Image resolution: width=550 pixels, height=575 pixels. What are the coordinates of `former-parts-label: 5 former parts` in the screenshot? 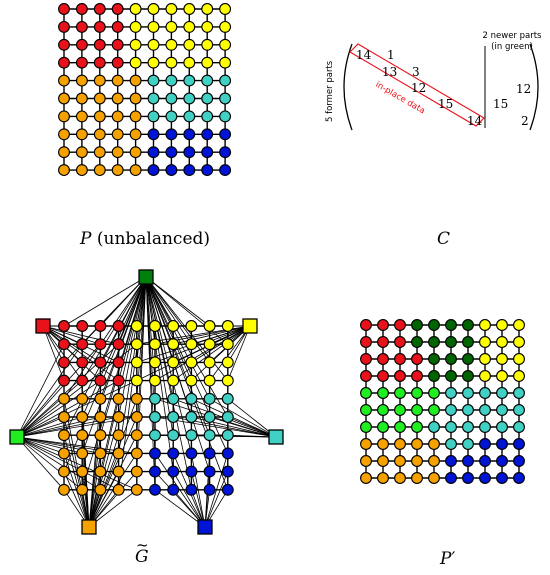 It's located at (330, 91).